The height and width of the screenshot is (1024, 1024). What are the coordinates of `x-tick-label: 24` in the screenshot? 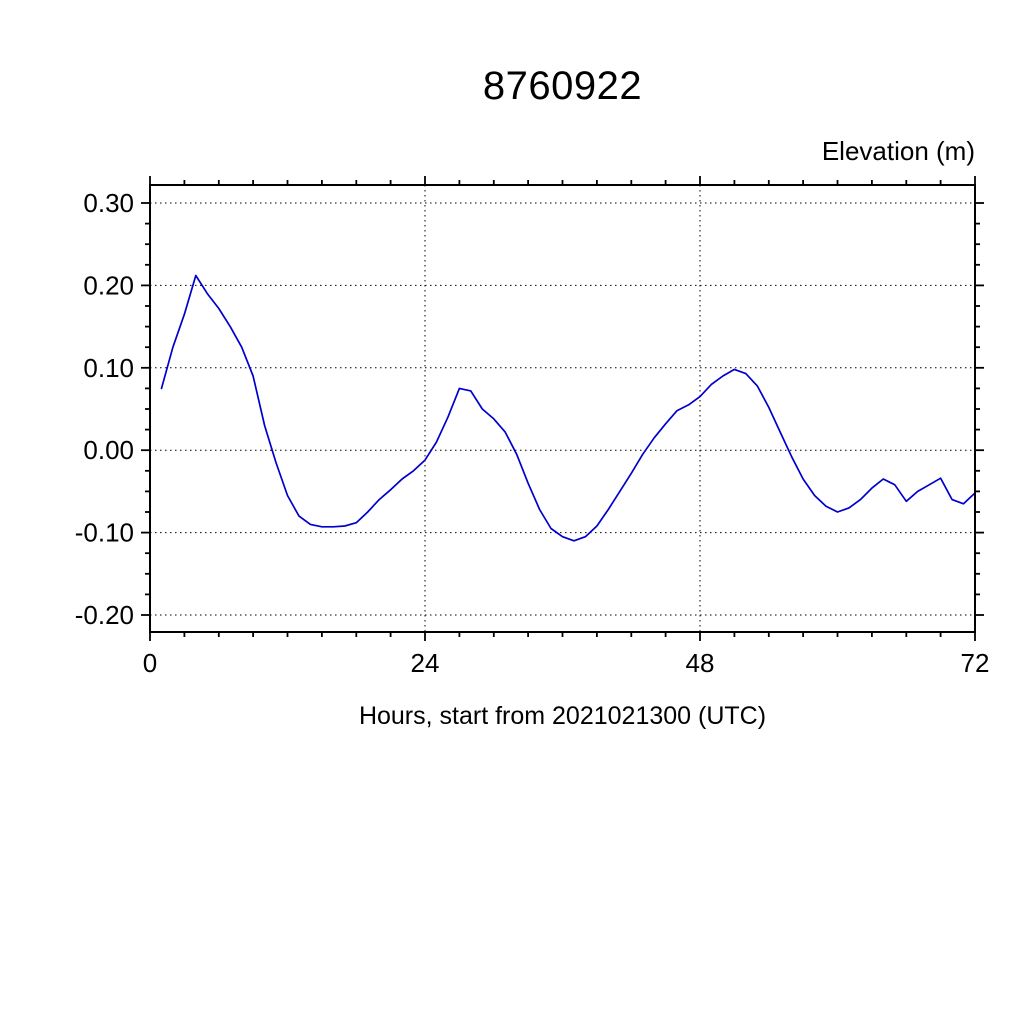 It's located at (425, 663).